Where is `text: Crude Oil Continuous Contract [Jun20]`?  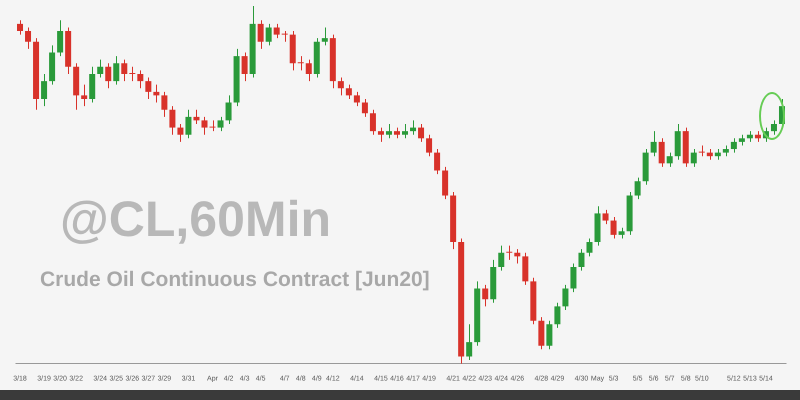
text: Crude Oil Continuous Contract [Jun20] is located at coordinates (235, 280).